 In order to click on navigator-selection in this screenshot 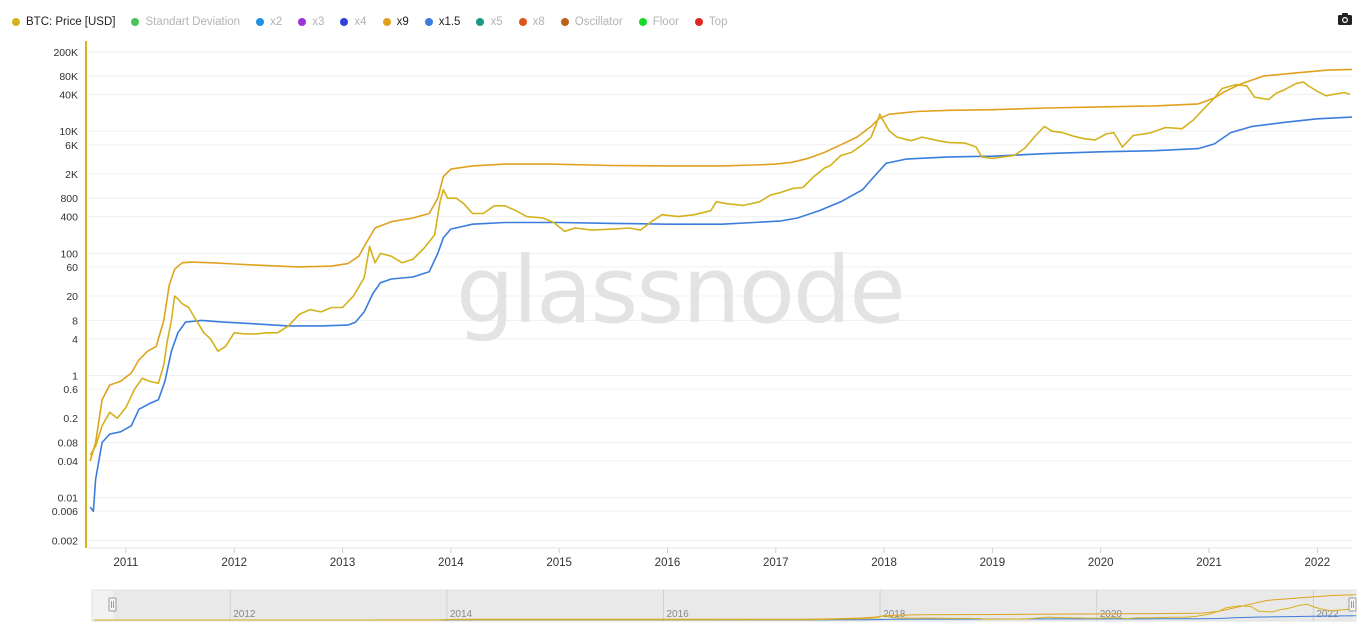, I will do `click(733, 605)`.